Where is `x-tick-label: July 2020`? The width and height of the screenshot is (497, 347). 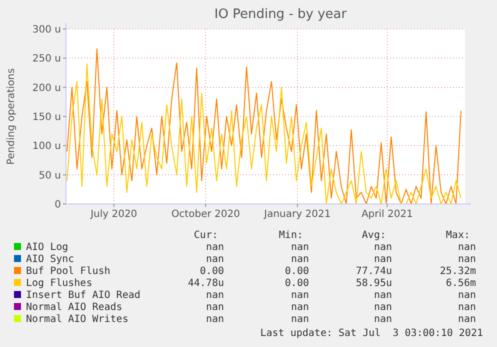
x-tick-label: July 2020 is located at coordinates (114, 214).